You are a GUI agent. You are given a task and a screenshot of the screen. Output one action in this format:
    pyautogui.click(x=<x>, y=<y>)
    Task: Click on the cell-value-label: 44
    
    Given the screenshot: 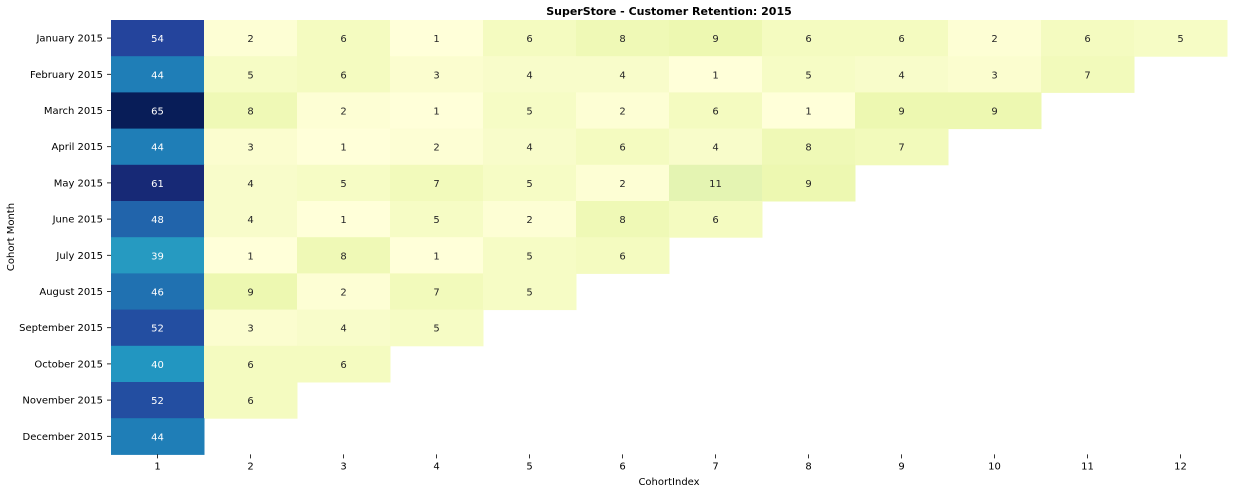 What is the action you would take?
    pyautogui.click(x=157, y=75)
    